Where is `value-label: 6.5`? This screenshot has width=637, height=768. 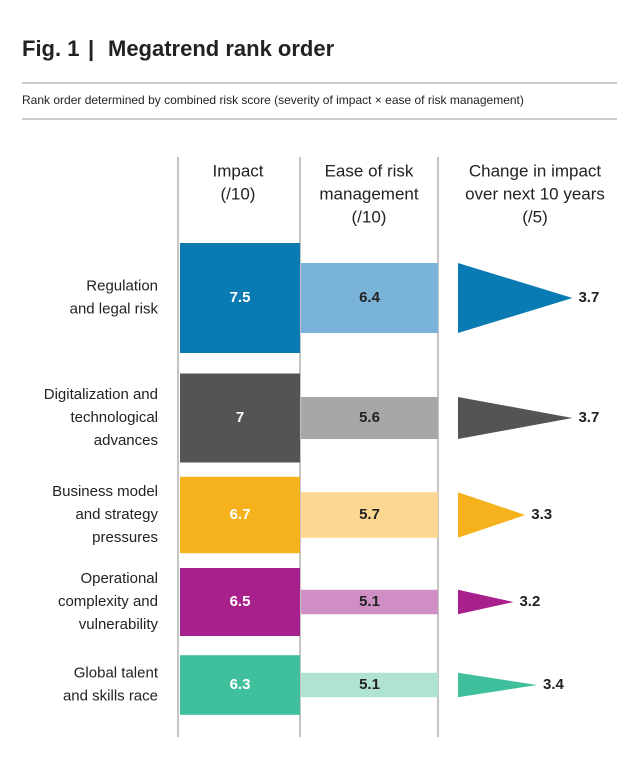
value-label: 6.5 is located at coordinates (240, 601).